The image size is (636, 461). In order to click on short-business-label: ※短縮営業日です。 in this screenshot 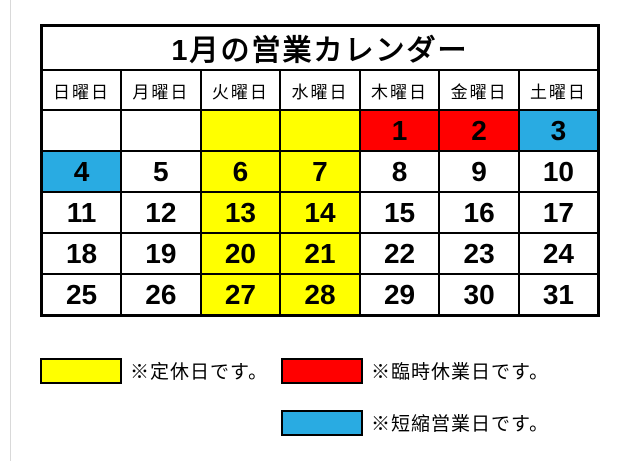, I will do `click(460, 424)`.